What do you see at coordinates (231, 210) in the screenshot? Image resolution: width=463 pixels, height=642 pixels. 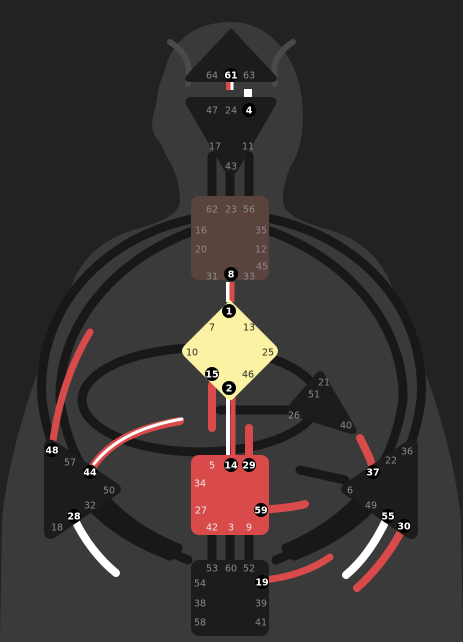 I see `gate-23-label: 23` at bounding box center [231, 210].